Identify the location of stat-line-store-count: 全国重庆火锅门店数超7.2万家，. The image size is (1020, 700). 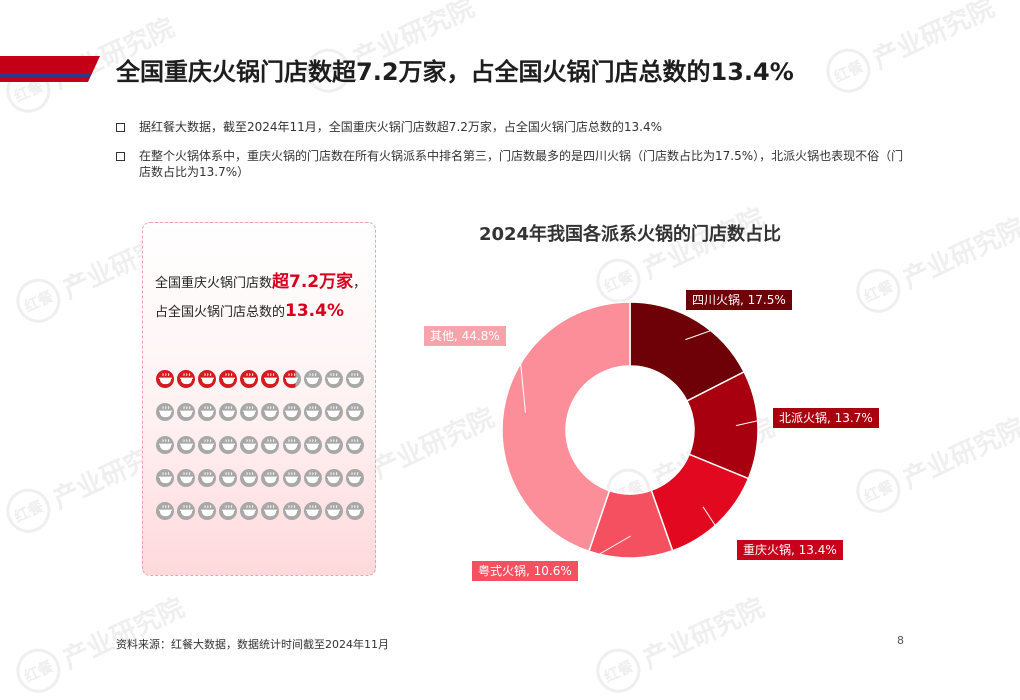
(260, 279).